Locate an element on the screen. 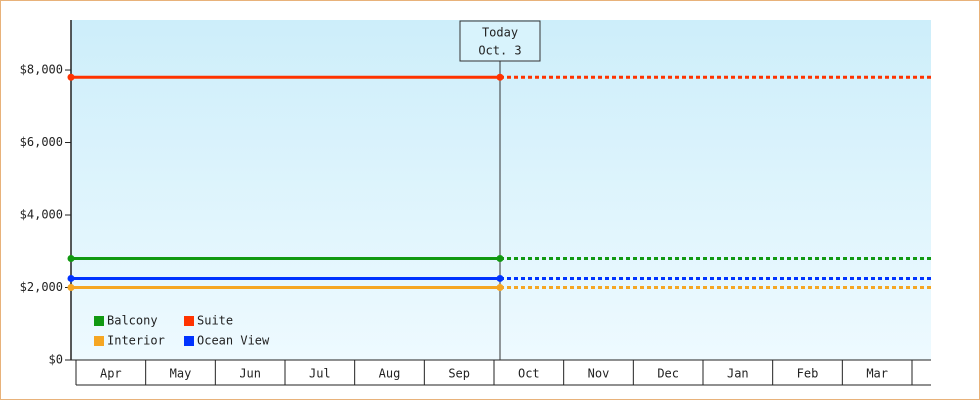  legend-label: Balcony is located at coordinates (132, 321).